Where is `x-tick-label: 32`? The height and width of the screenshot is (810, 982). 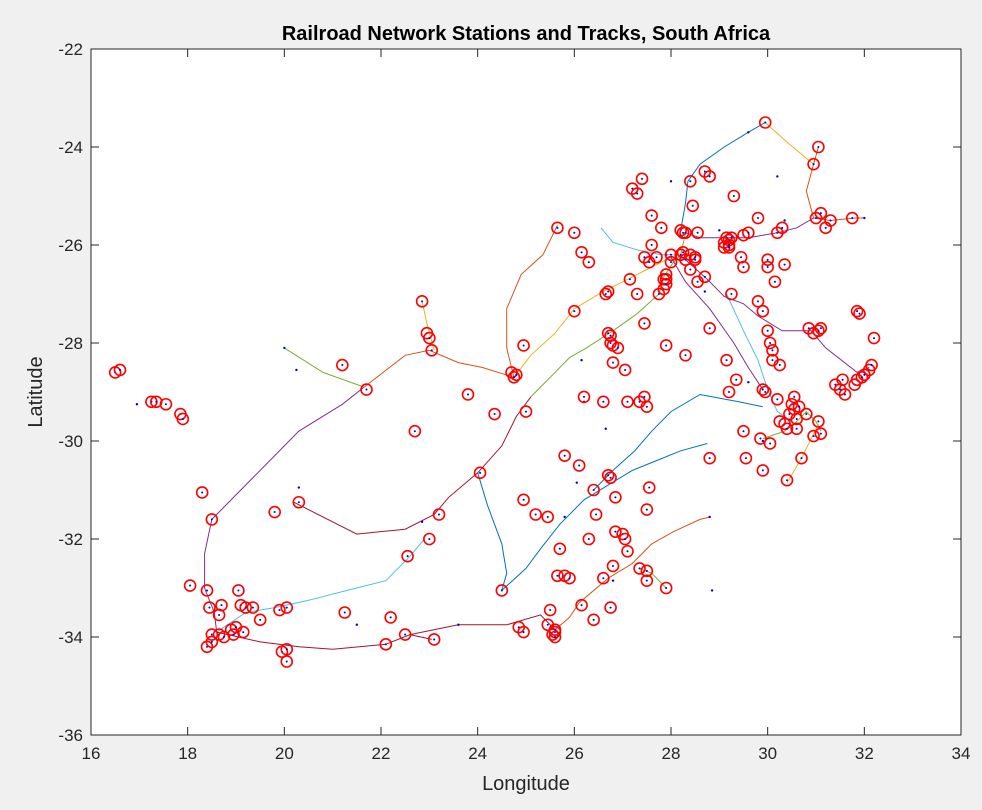
x-tick-label: 32 is located at coordinates (864, 753).